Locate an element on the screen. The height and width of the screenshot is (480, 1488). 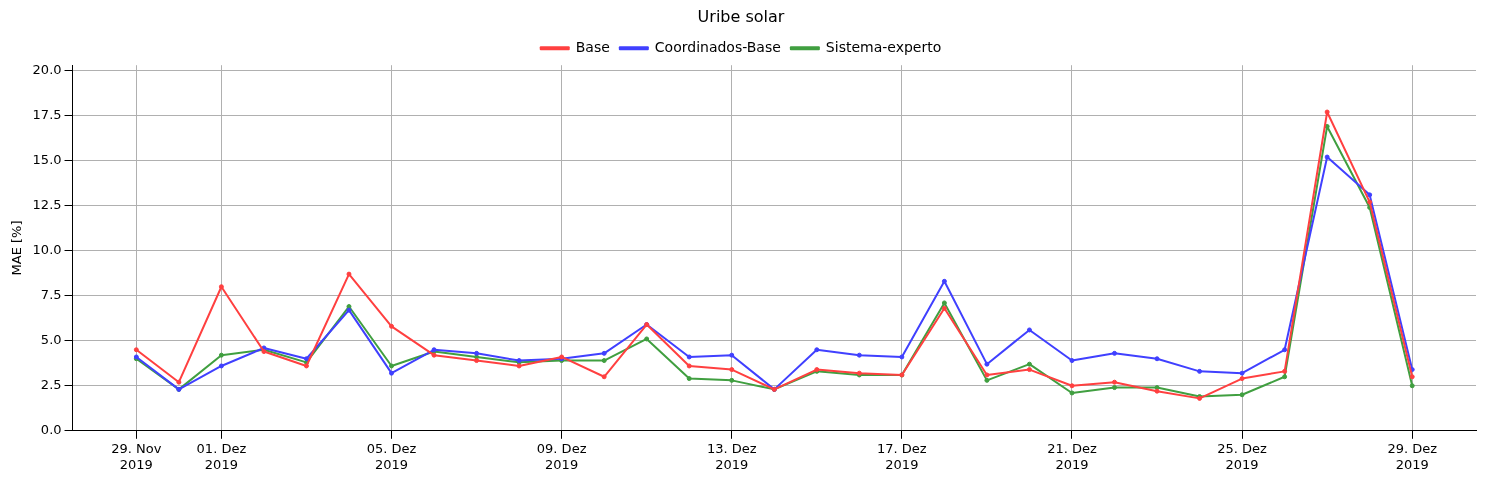
x-tick-label: 13. Dez 2019 is located at coordinates (731, 456).